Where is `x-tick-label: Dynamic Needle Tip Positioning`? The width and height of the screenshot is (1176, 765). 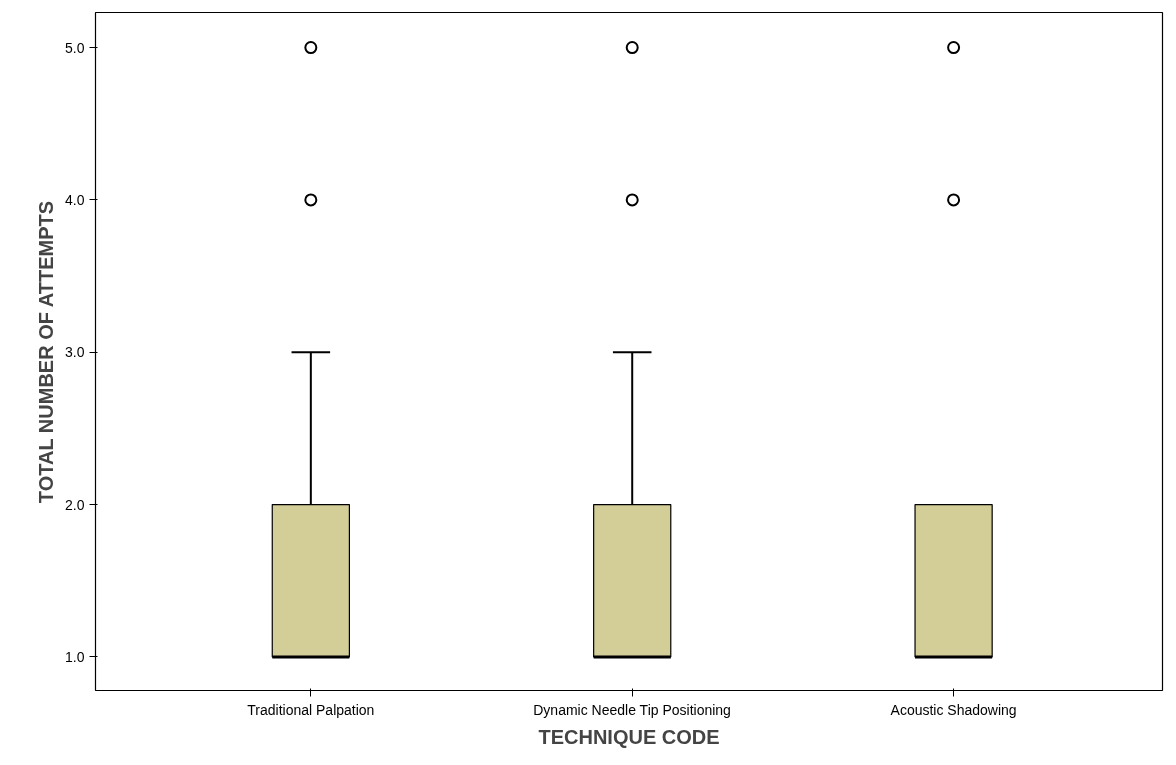 x-tick-label: Dynamic Needle Tip Positioning is located at coordinates (632, 709).